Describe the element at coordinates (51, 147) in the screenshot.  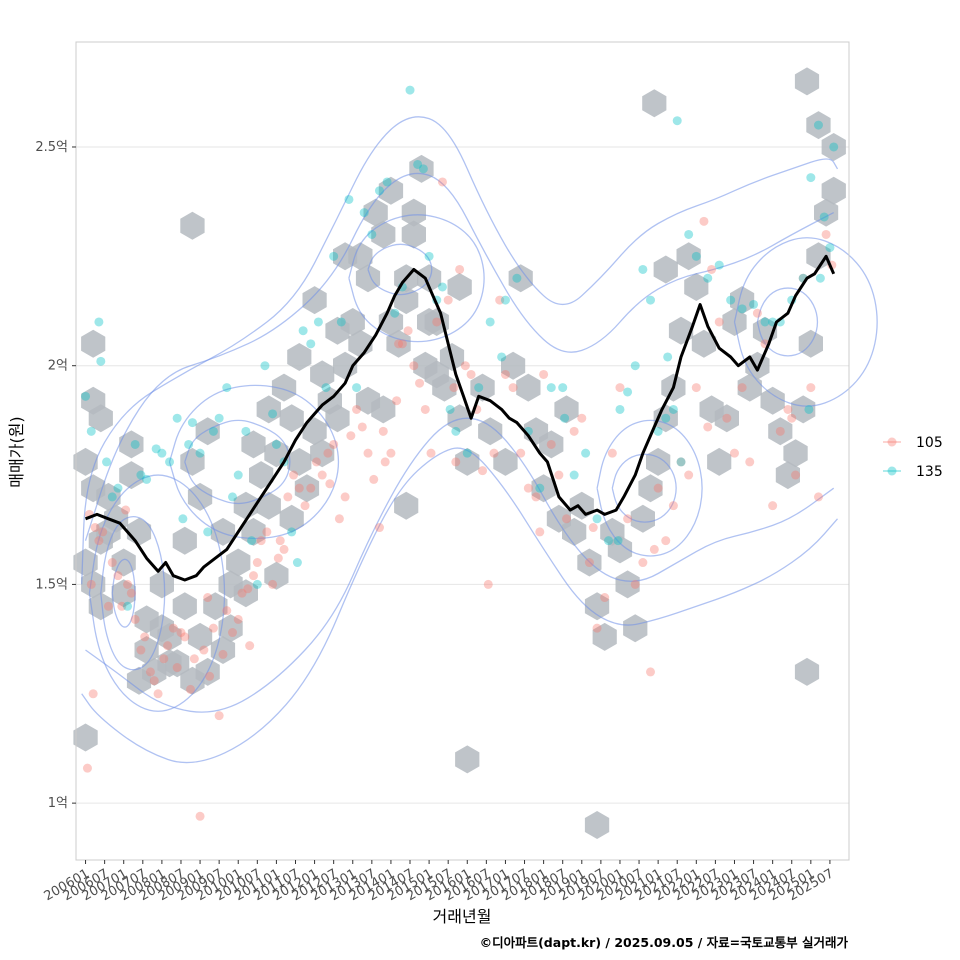
I see `y-tick-label: 2.5억` at that location.